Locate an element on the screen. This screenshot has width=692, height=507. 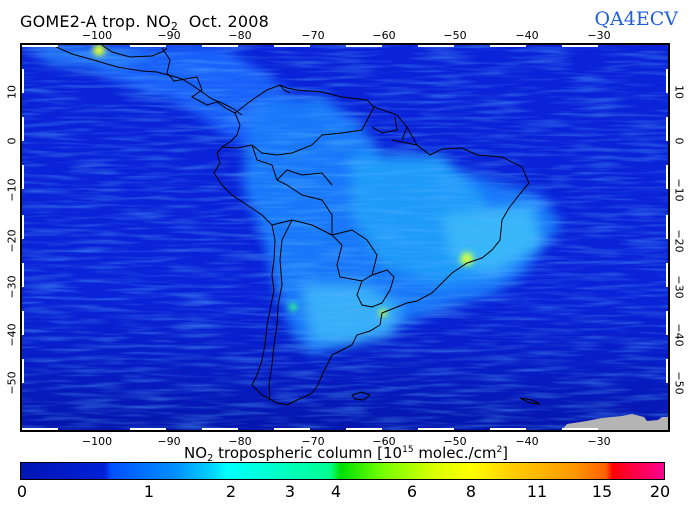
lat-tick-left: −30 is located at coordinates (12, 287).